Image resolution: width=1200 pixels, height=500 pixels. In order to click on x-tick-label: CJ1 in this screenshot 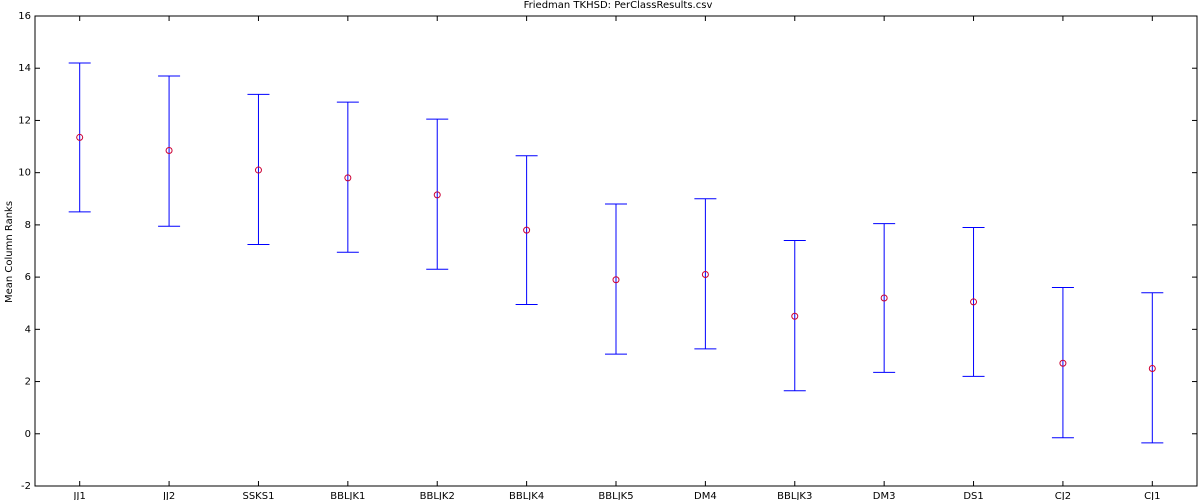, I will do `click(1152, 495)`.